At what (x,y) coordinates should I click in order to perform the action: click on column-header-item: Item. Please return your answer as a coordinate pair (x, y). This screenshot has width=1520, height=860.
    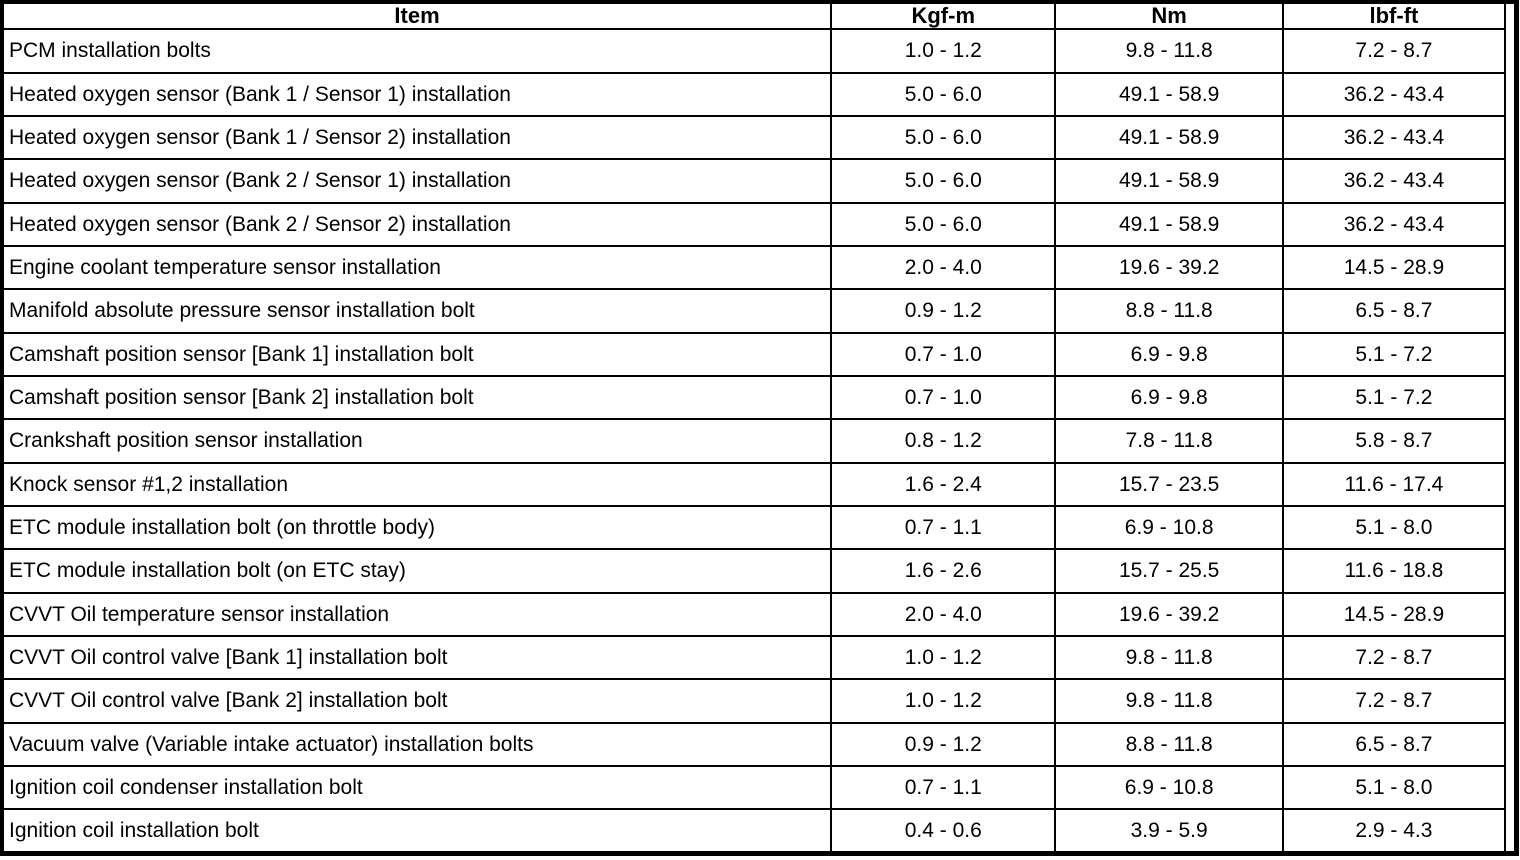
    Looking at the image, I should click on (418, 17).